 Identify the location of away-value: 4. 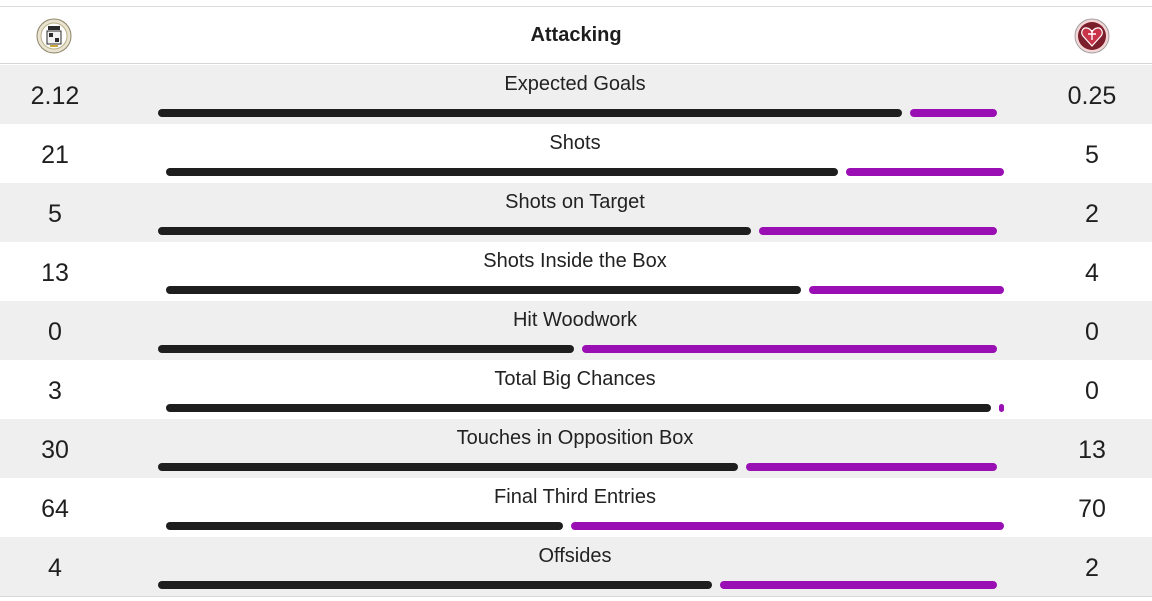
(1092, 273).